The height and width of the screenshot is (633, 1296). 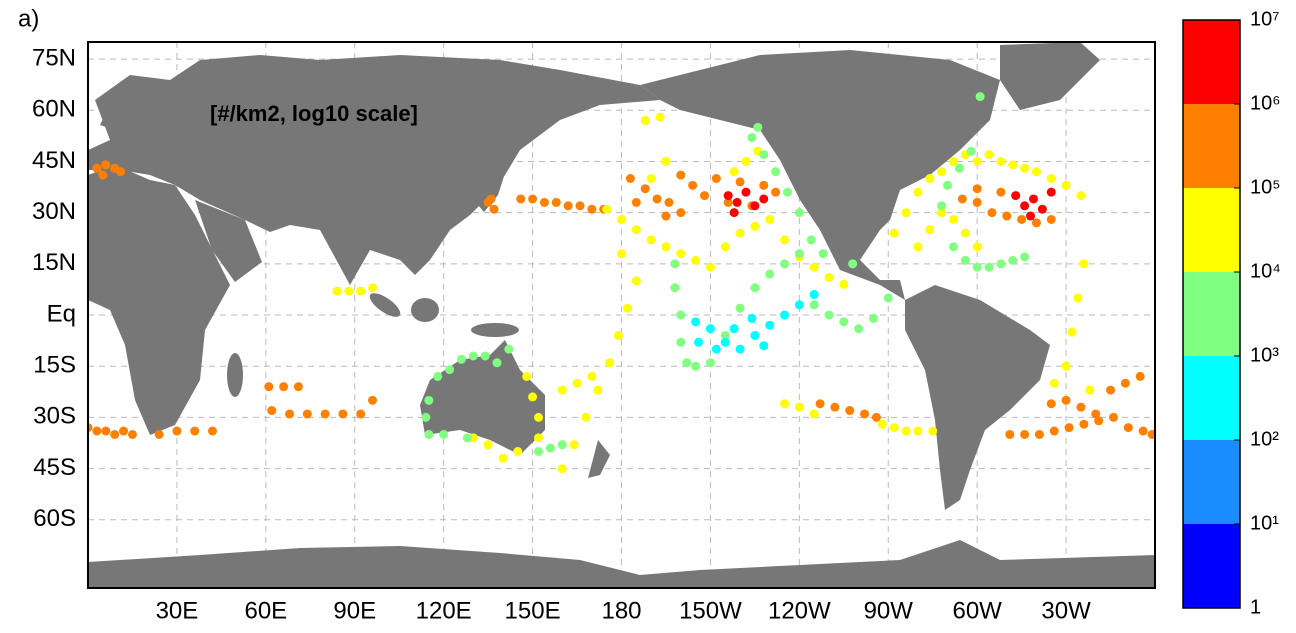 I want to click on x-tick-label: 60W, so click(x=977, y=610).